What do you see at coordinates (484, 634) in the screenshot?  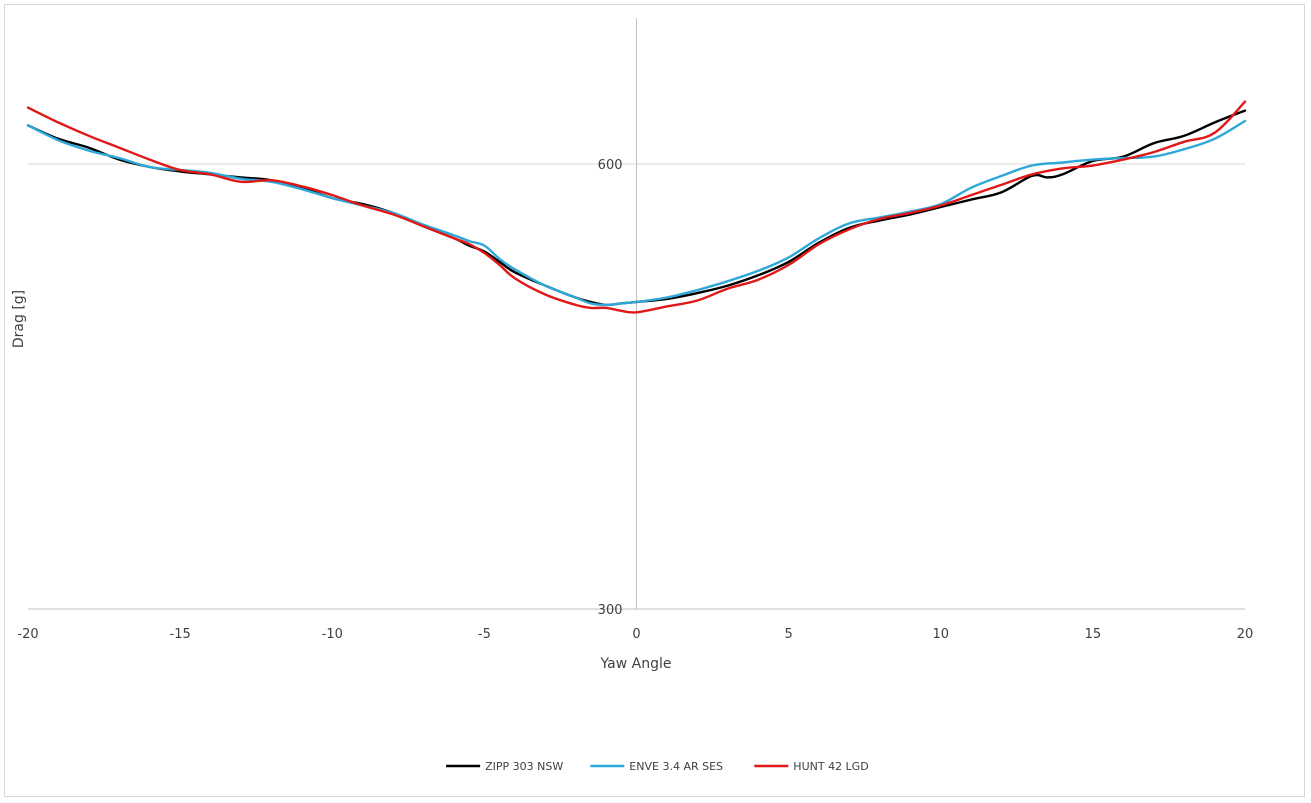 I see `x-tick-label: -5` at bounding box center [484, 634].